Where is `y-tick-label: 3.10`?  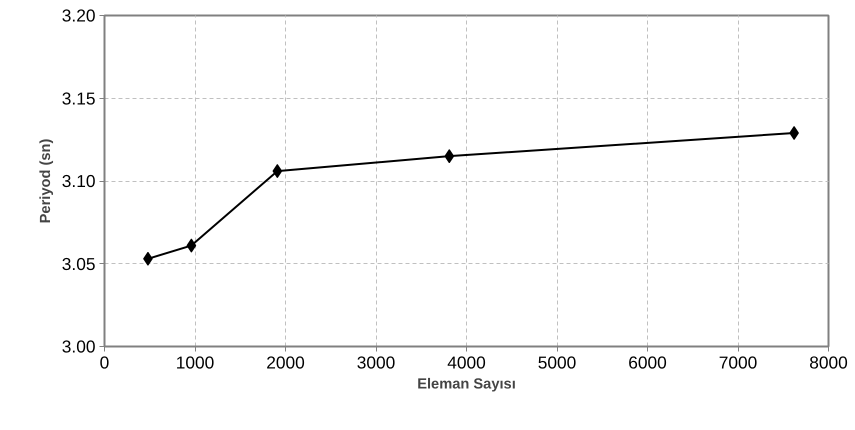
y-tick-label: 3.10 is located at coordinates (79, 181).